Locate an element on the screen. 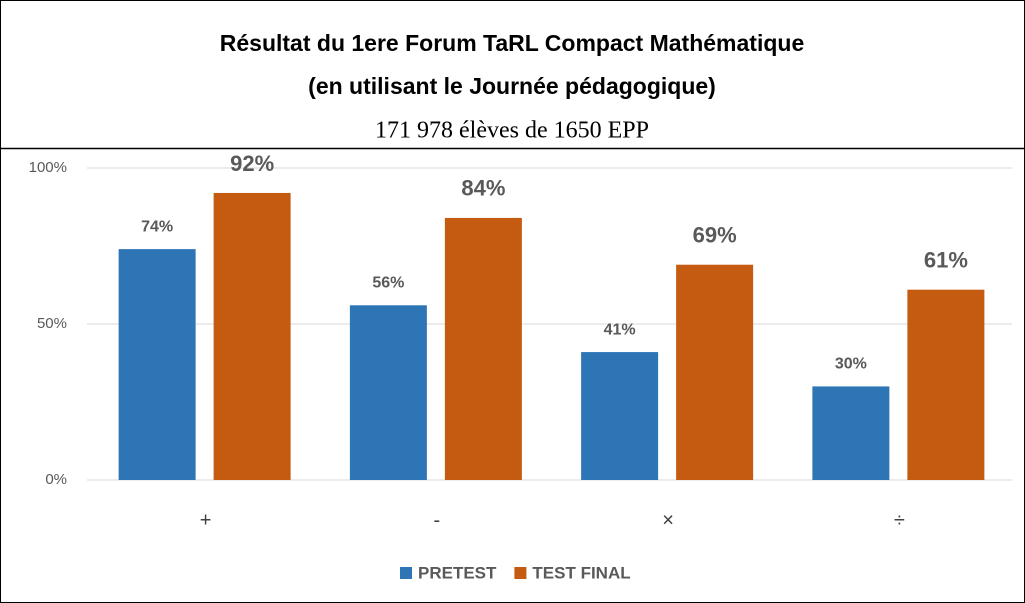 This screenshot has height=603, width=1025. legend-label: PRETEST is located at coordinates (457, 572).